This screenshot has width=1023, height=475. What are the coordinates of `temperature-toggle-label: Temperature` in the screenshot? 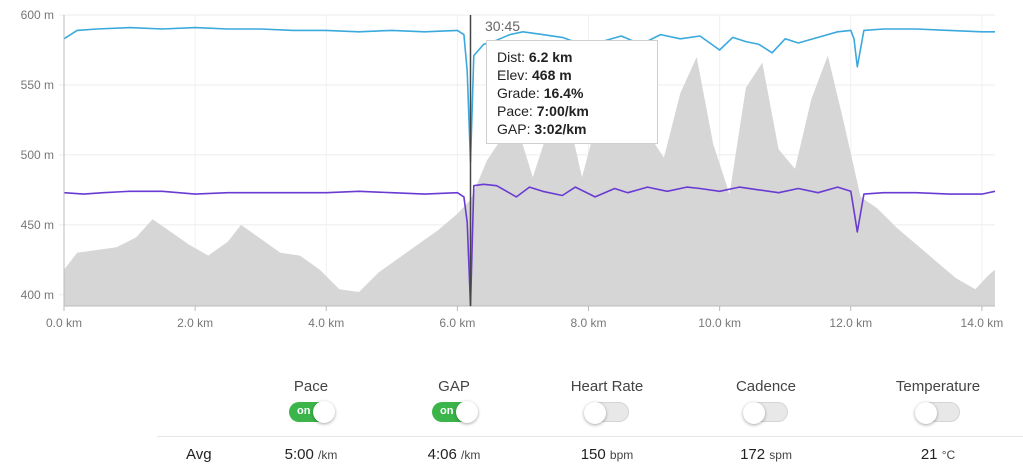 It's located at (938, 386).